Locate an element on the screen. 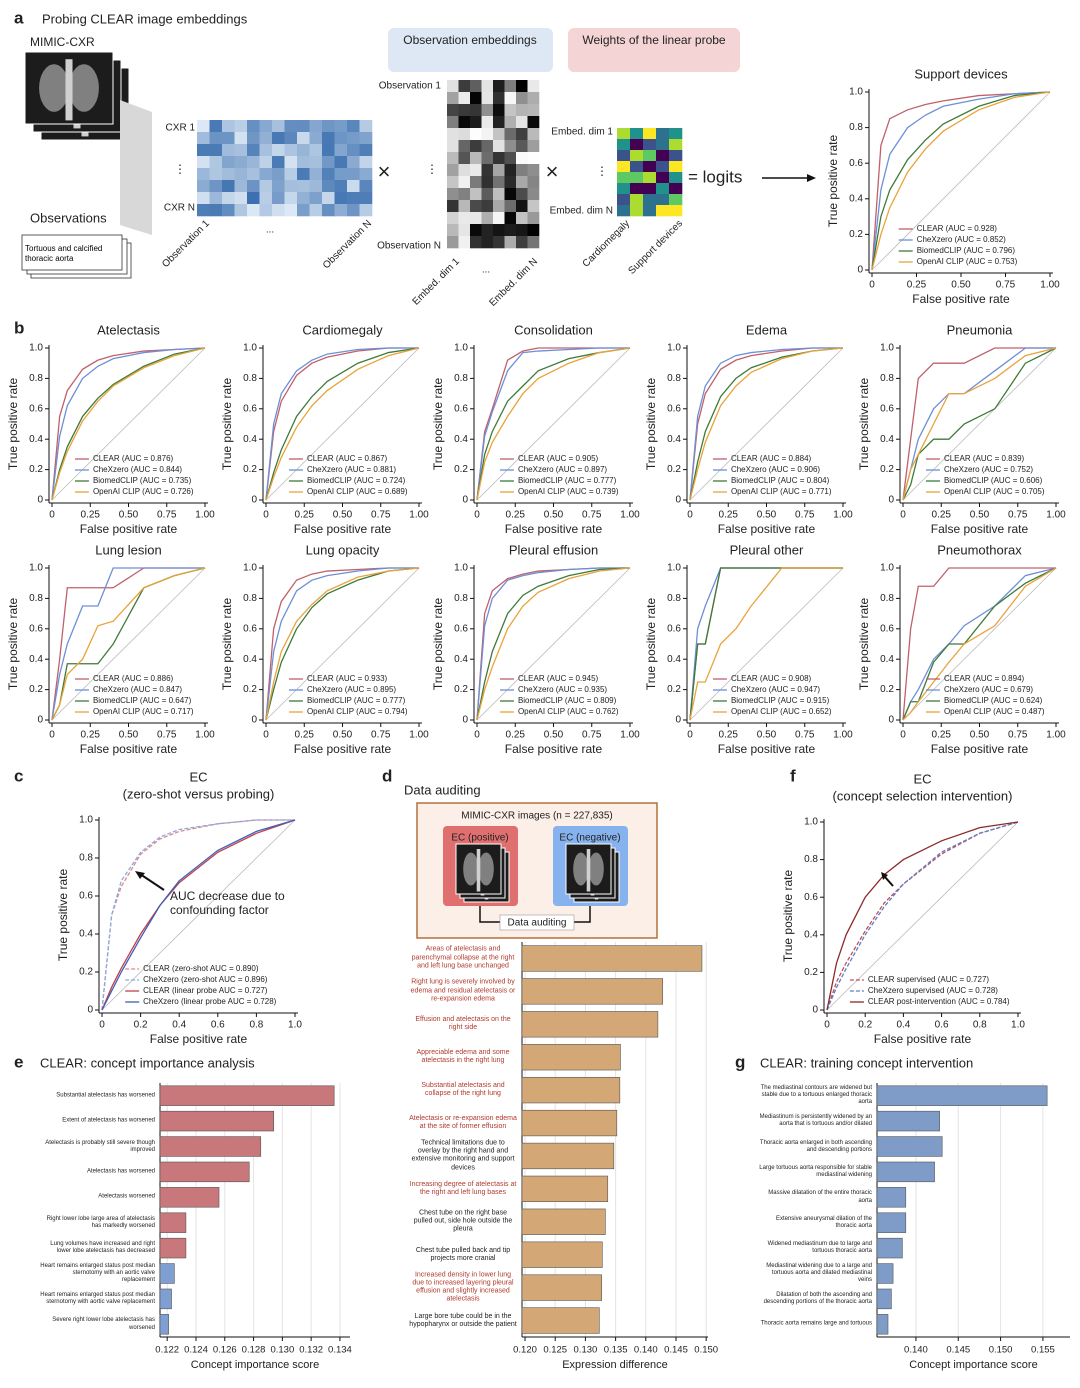  embedding-matrix is located at coordinates (285, 168).